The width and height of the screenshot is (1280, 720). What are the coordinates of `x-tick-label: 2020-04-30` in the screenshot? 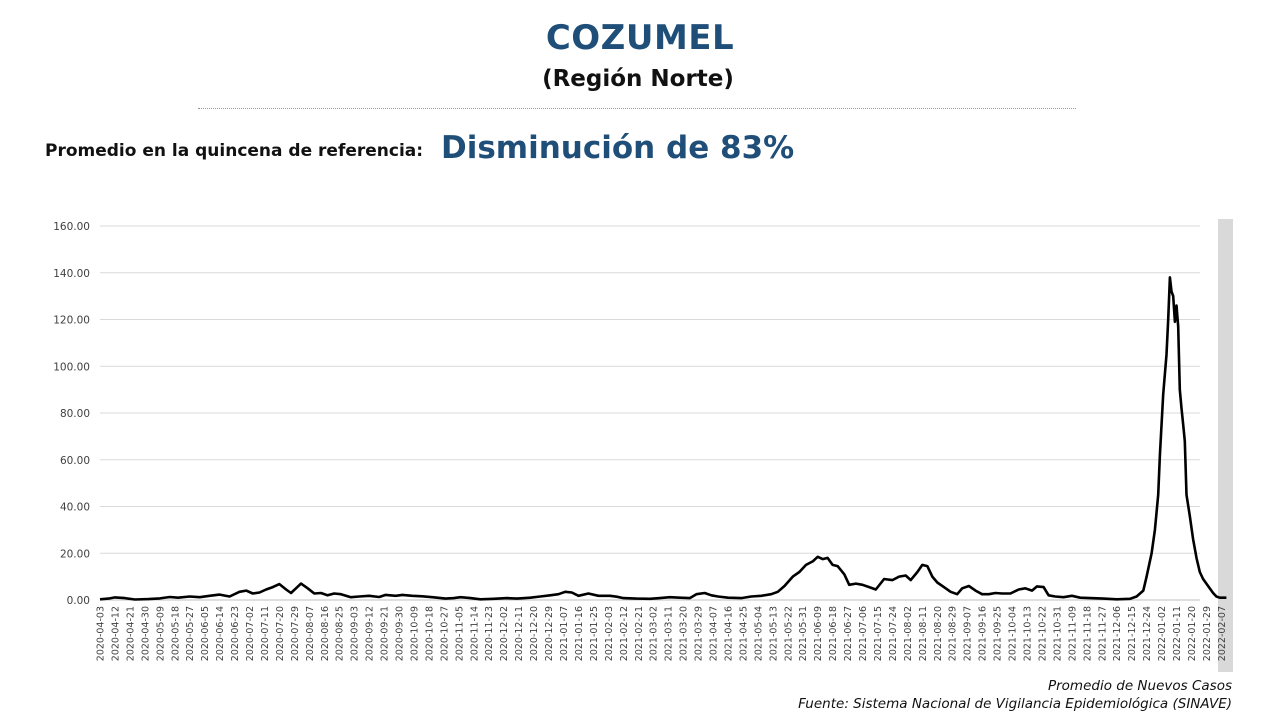 It's located at (145, 633).